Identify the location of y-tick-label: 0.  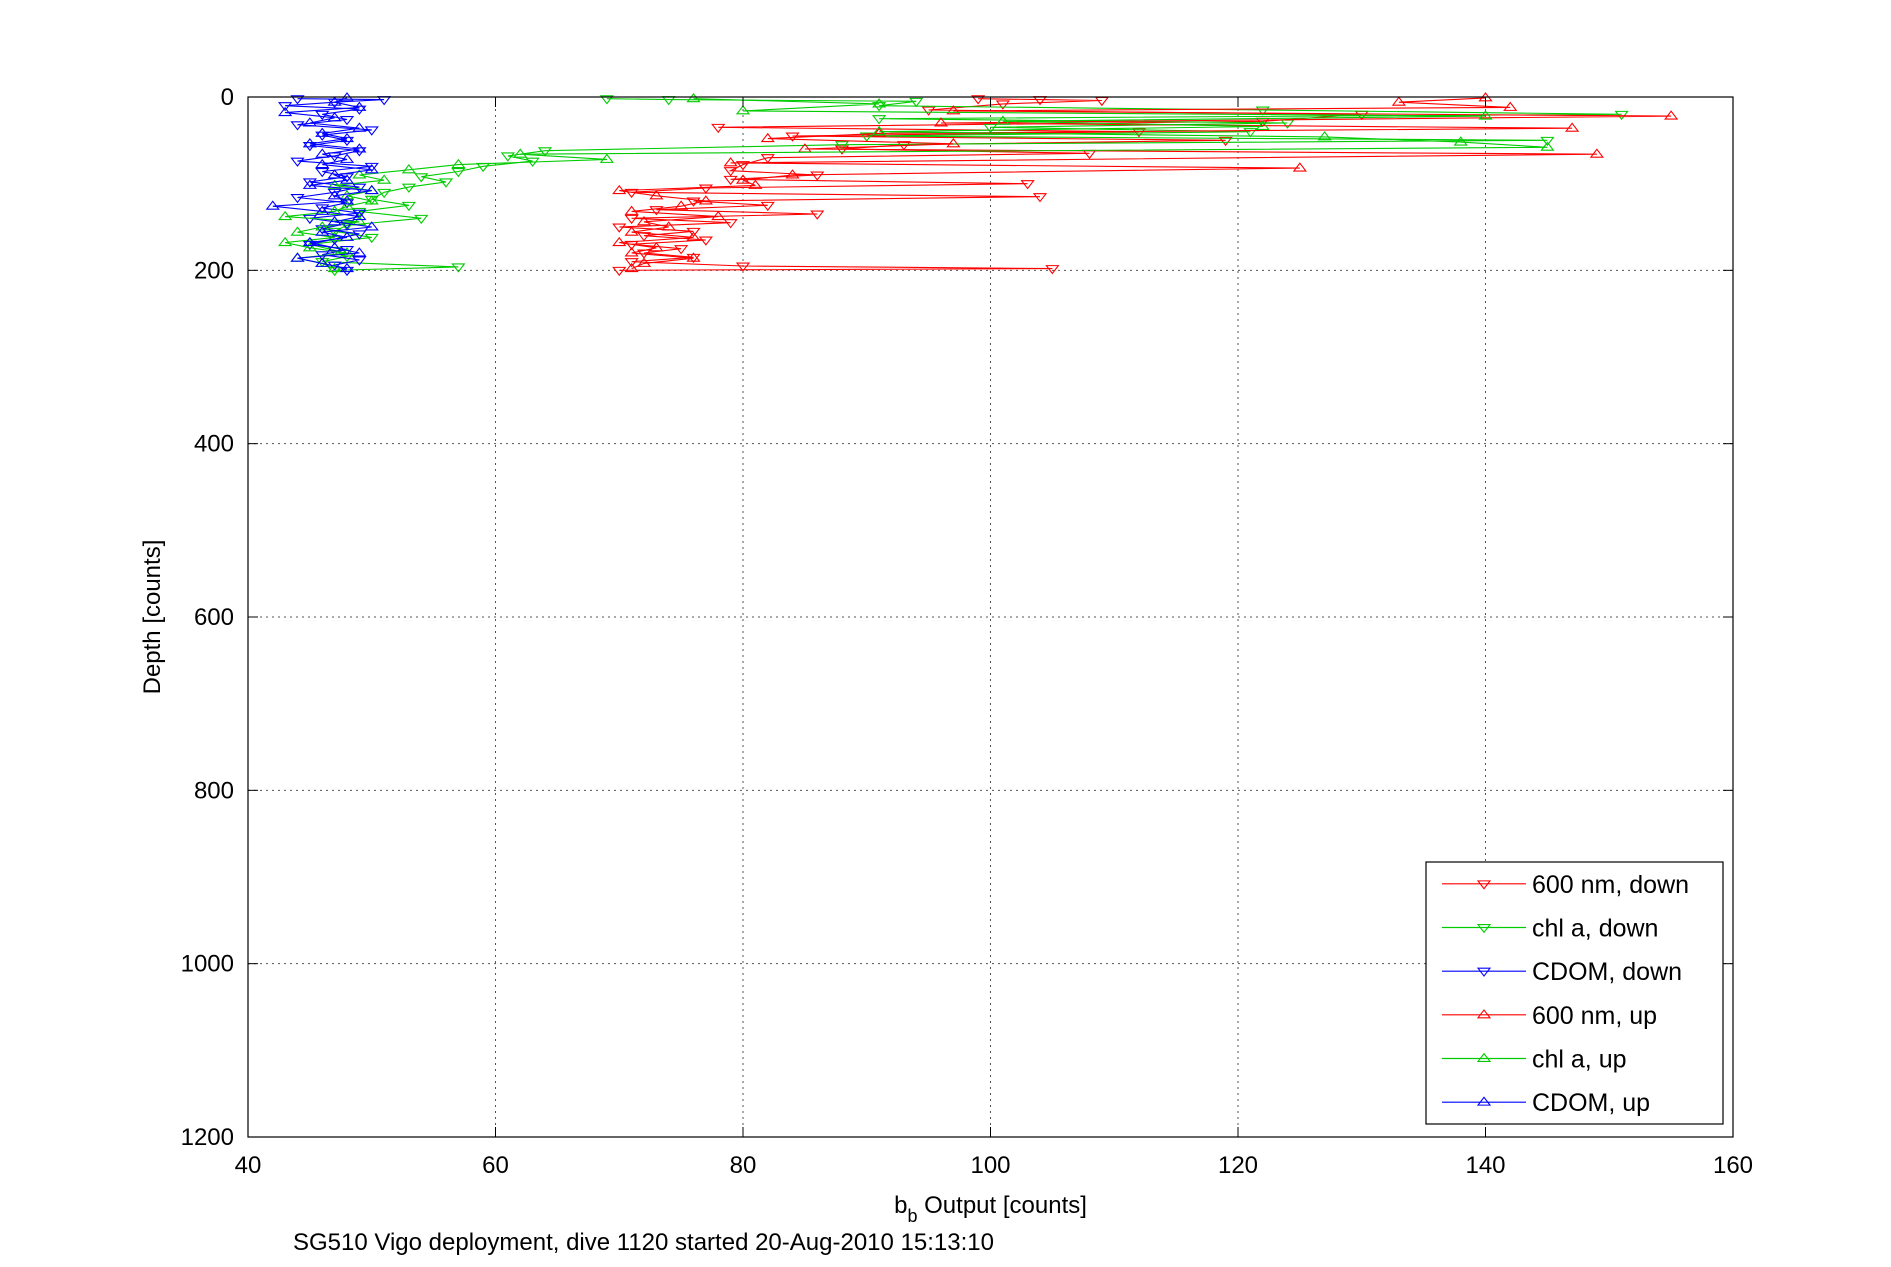
(227, 97).